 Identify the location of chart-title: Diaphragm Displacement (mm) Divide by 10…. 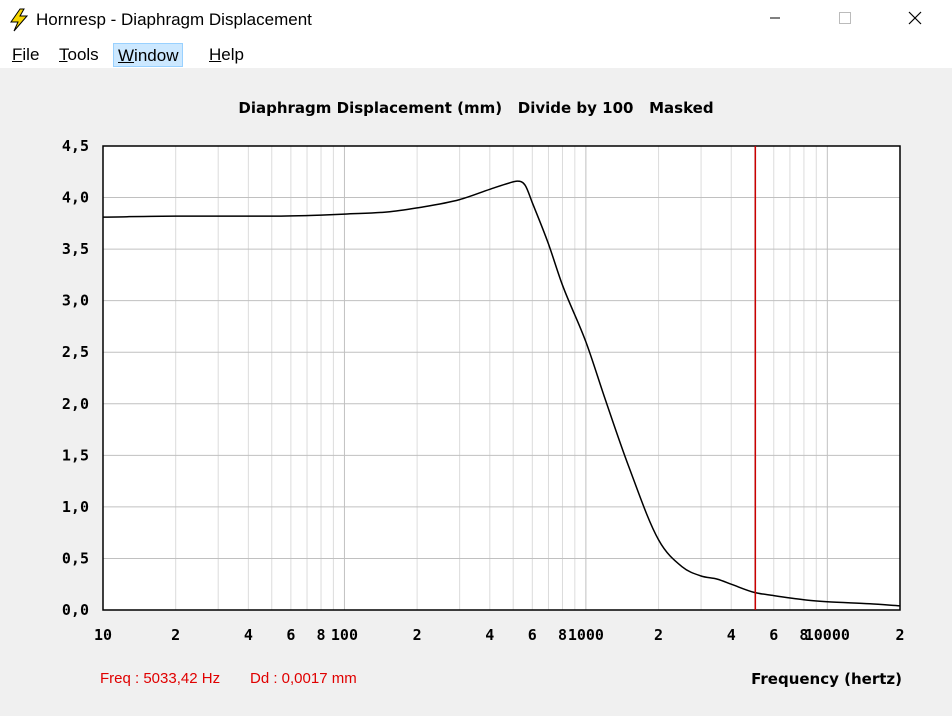
(476, 108).